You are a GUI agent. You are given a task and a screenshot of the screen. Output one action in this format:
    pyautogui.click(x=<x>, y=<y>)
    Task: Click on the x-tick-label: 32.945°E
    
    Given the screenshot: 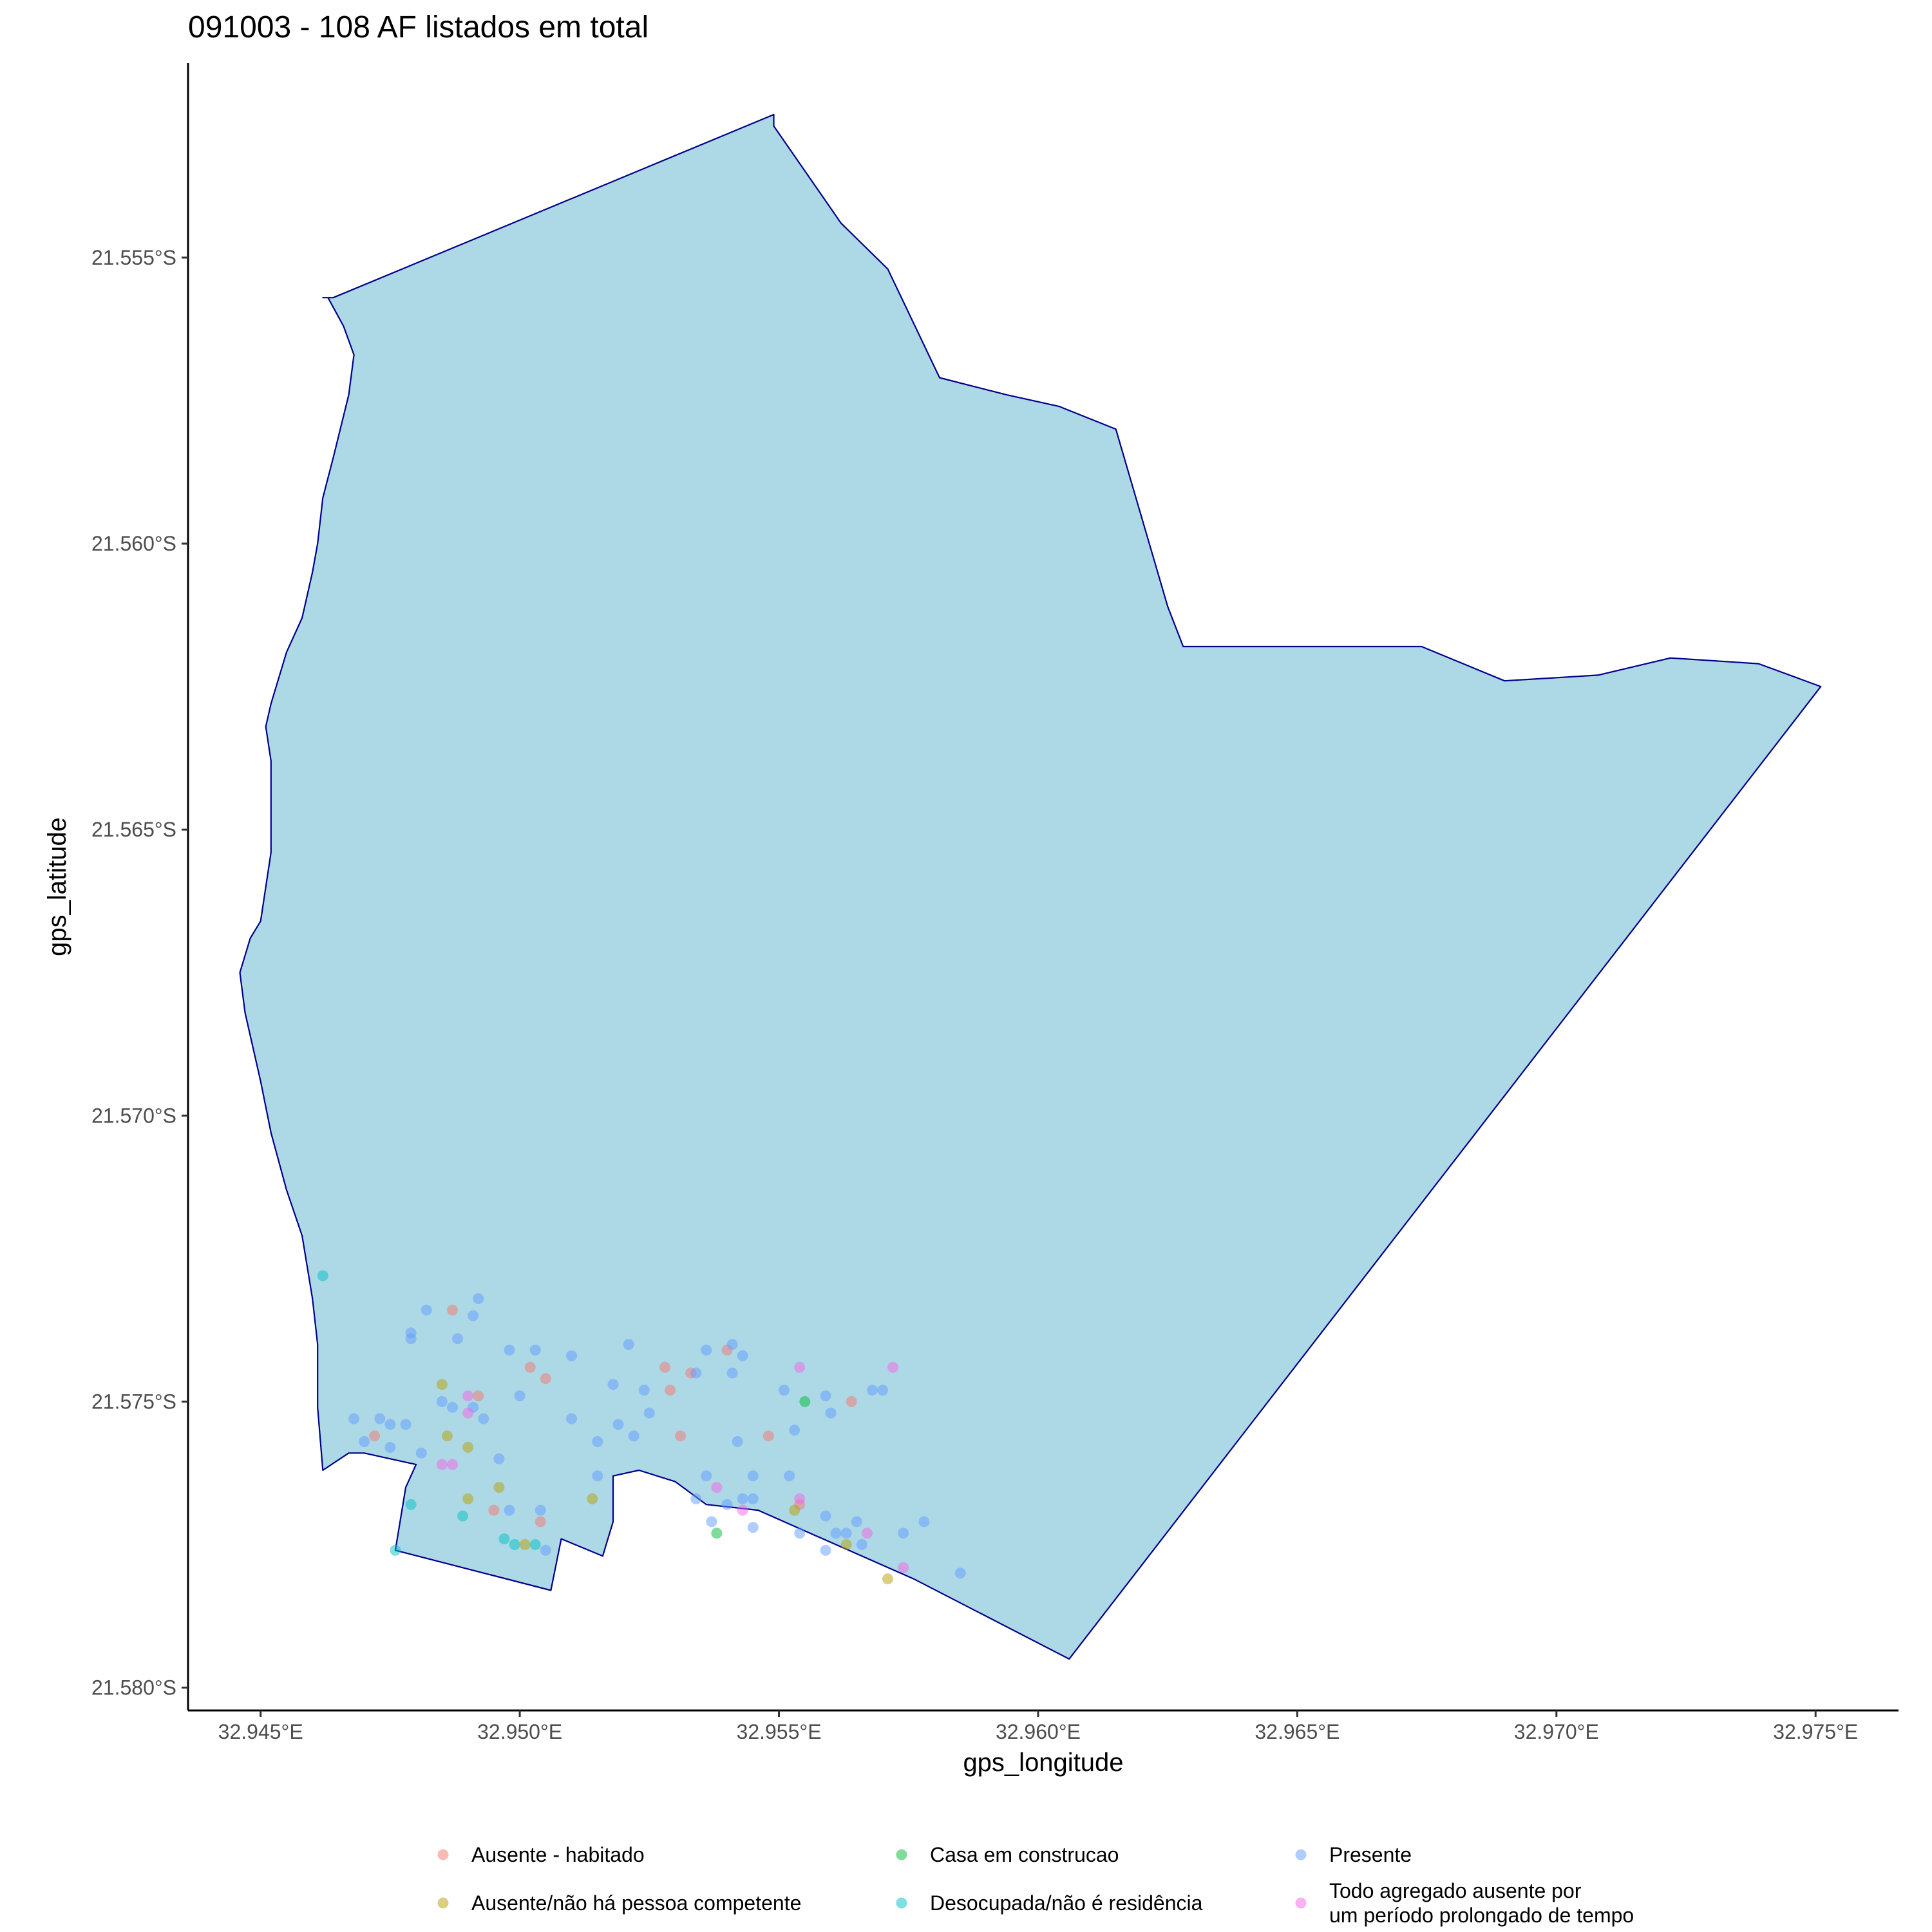 What is the action you would take?
    pyautogui.click(x=261, y=1731)
    